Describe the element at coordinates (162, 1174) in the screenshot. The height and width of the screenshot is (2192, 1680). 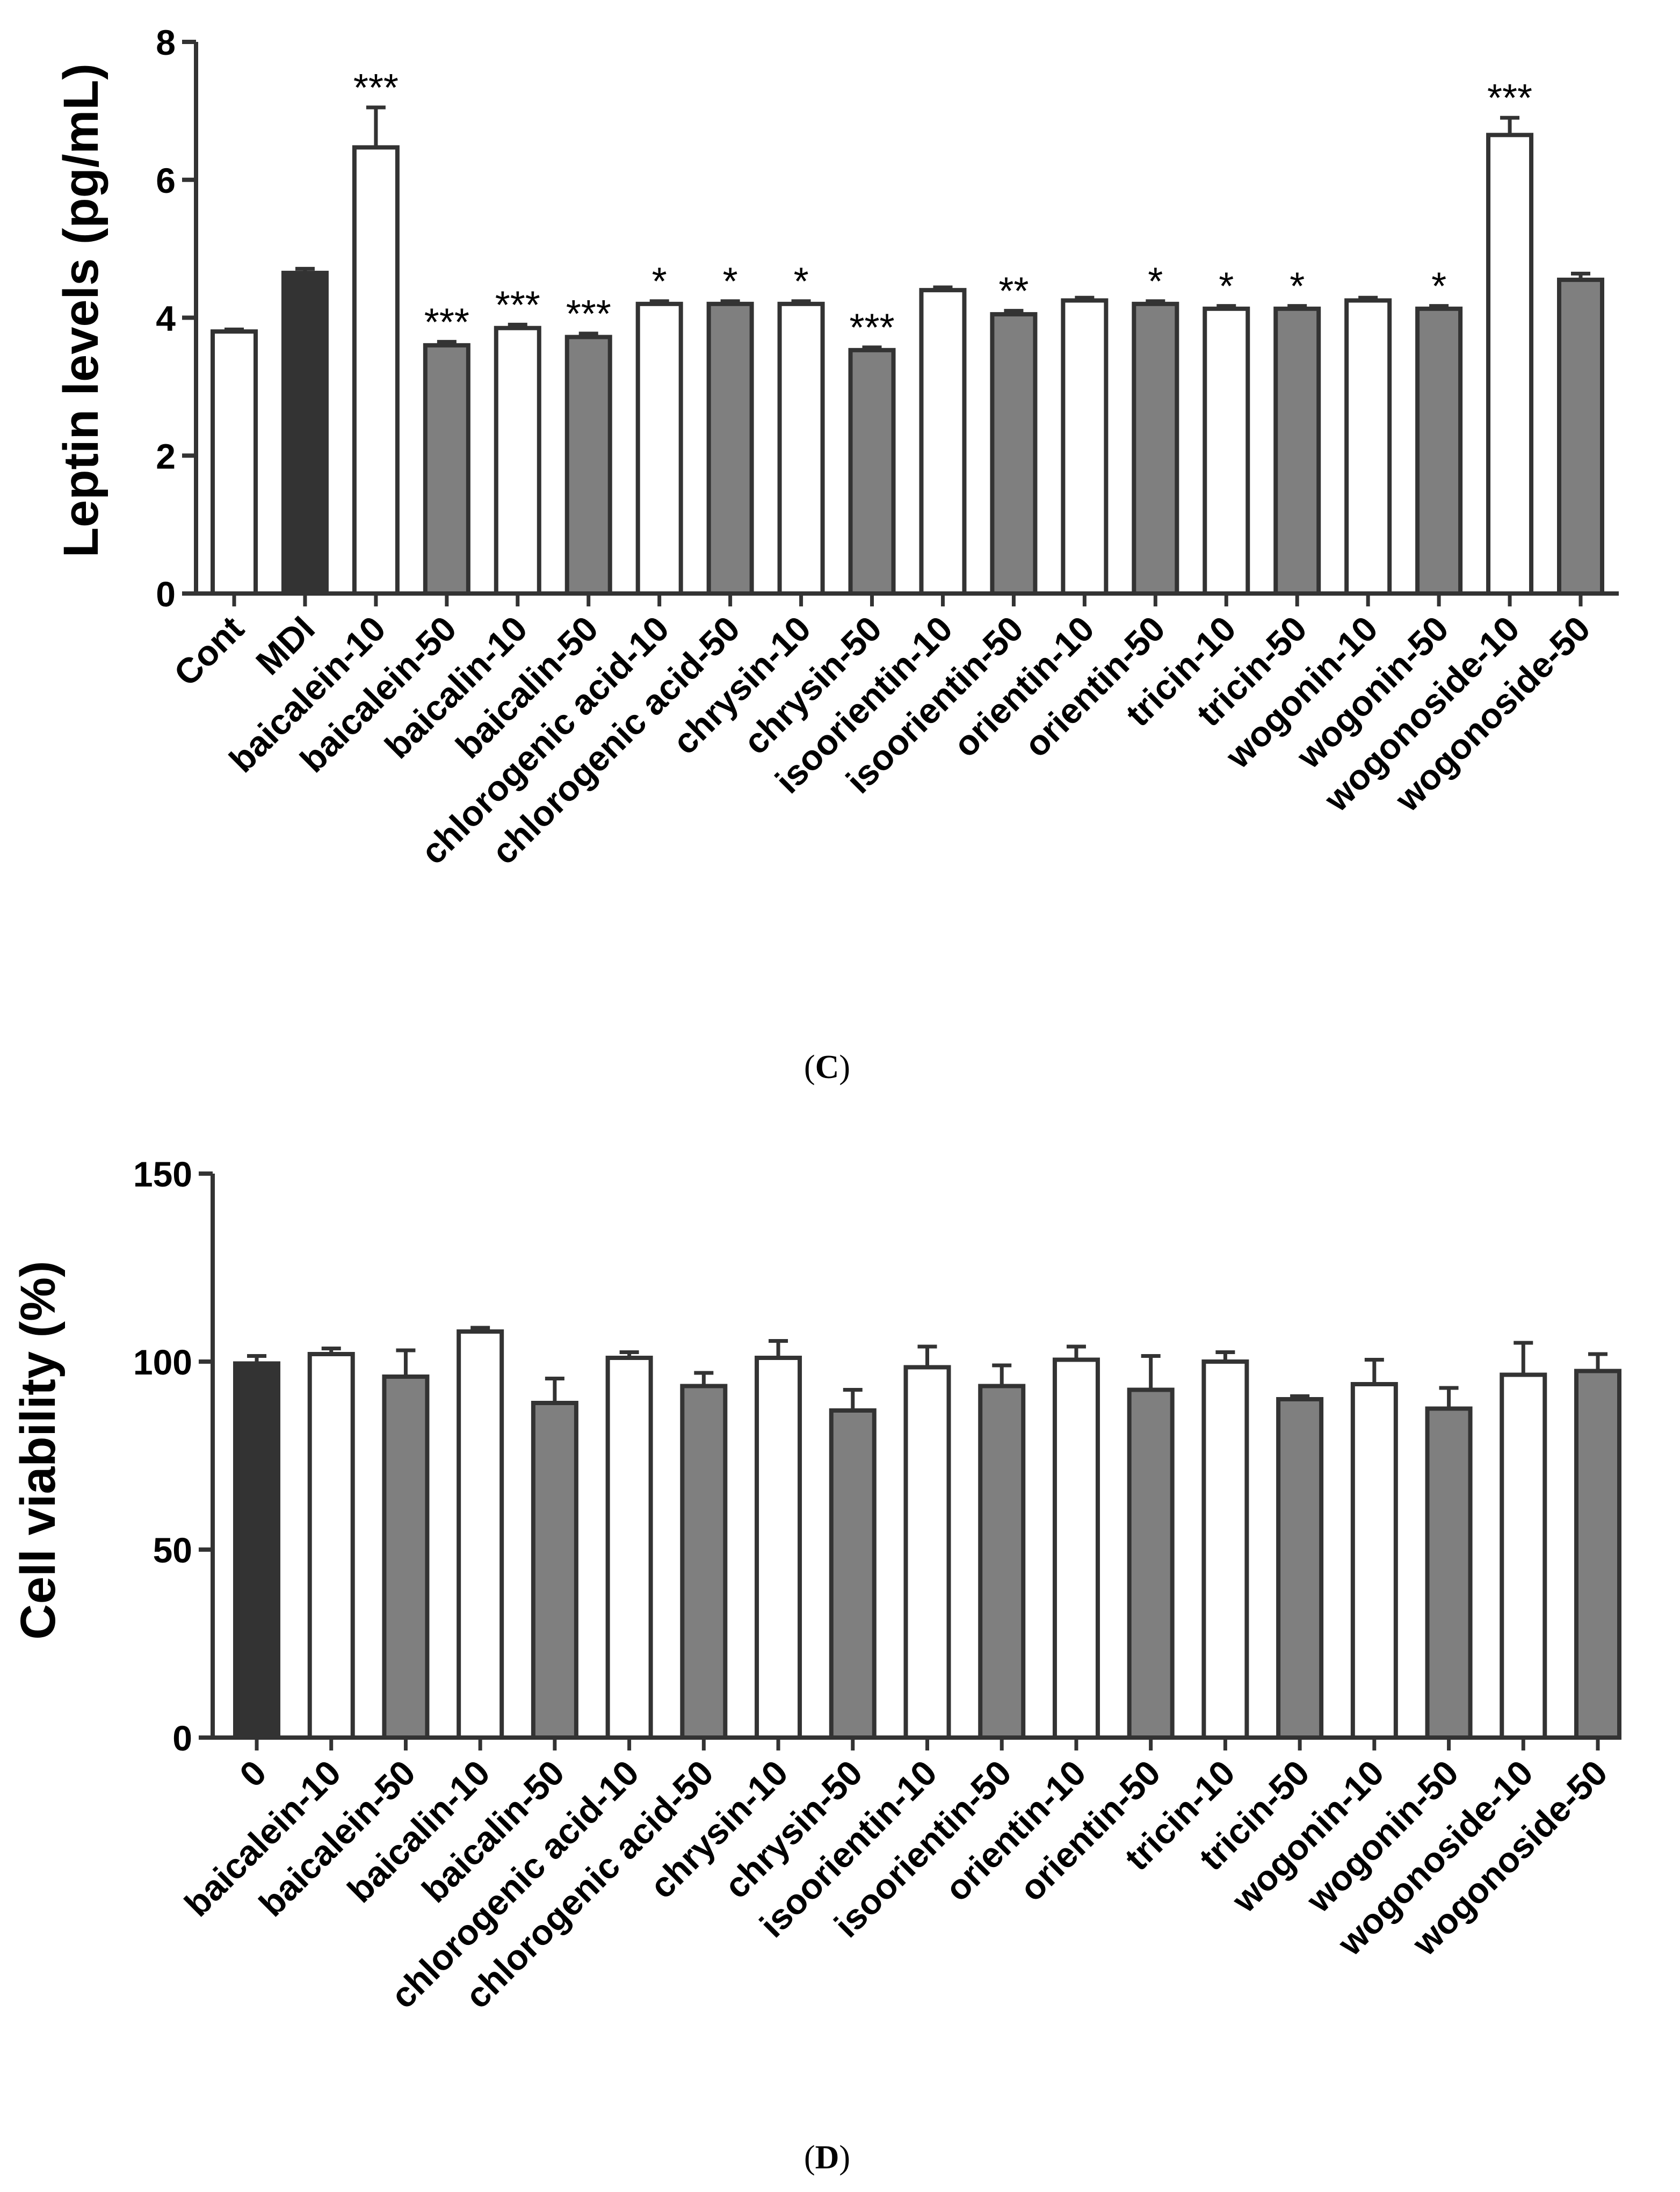
I see `y-tick-label: 150` at that location.